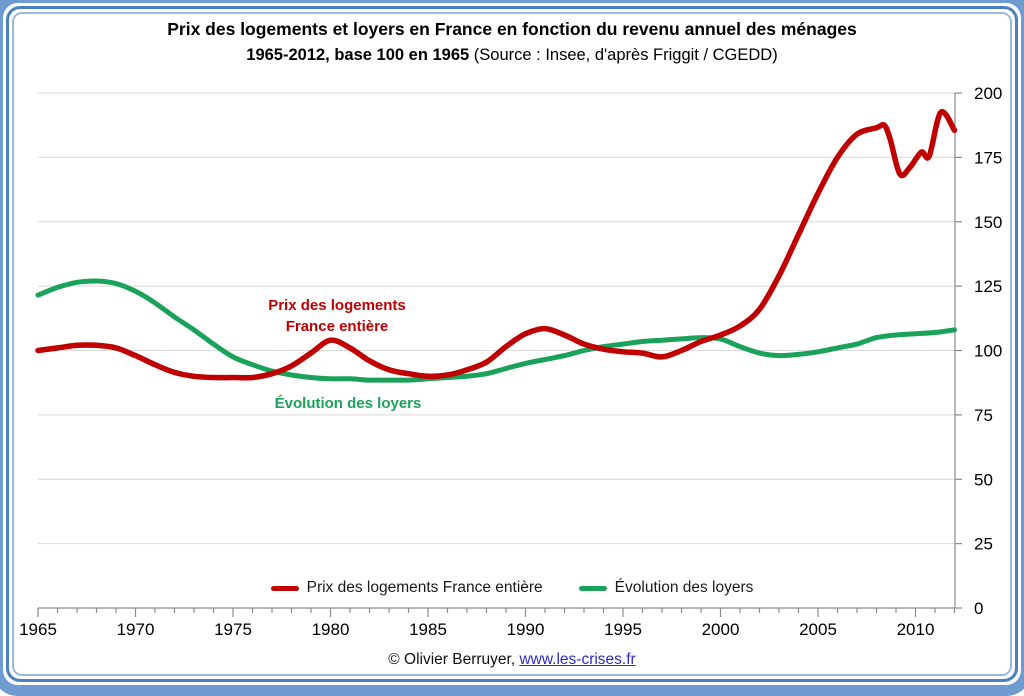 The image size is (1024, 696). Describe the element at coordinates (337, 305) in the screenshot. I see `annotation-housing-line1: Prix des logements` at that location.